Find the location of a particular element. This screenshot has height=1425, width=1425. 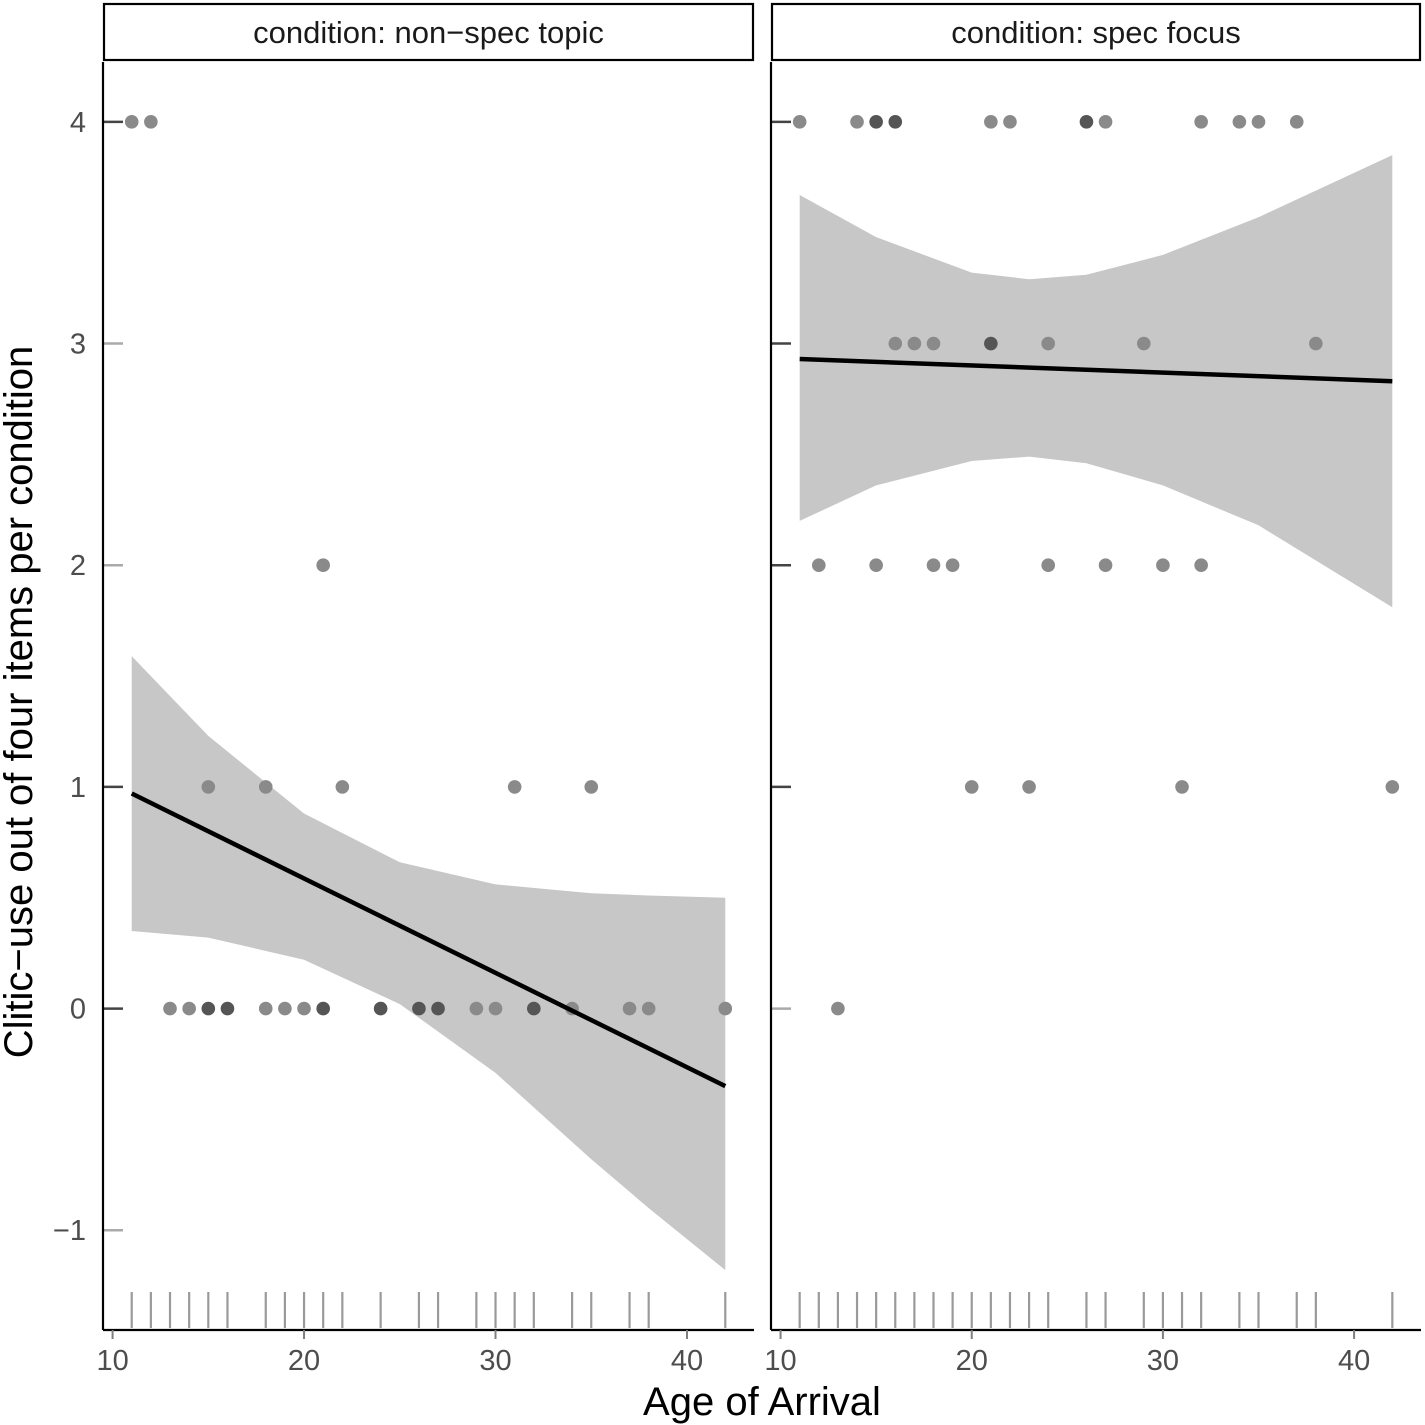

y-tick-label: 1 is located at coordinates (78, 788).